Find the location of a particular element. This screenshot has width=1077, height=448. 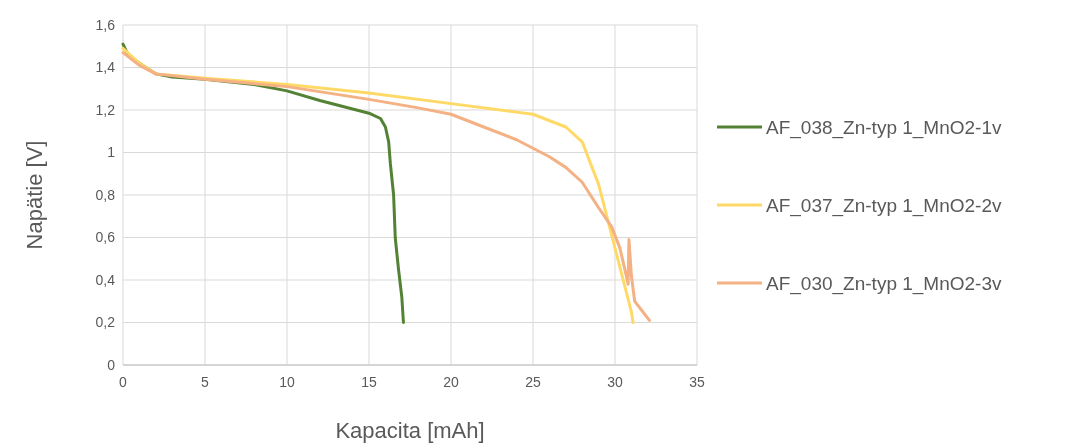

y-tick-label: 0,2 is located at coordinates (105, 322).